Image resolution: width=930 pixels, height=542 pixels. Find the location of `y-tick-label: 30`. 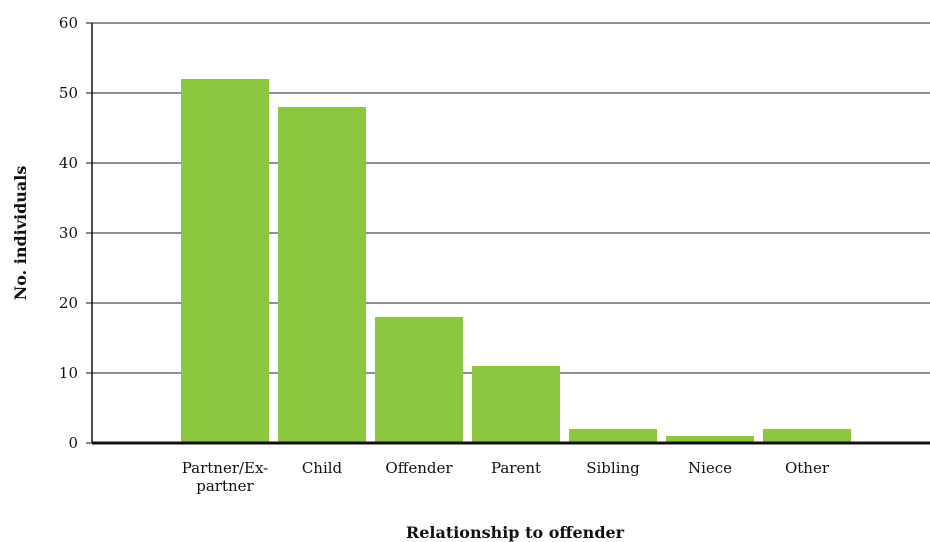

y-tick-label: 30 is located at coordinates (68, 233).